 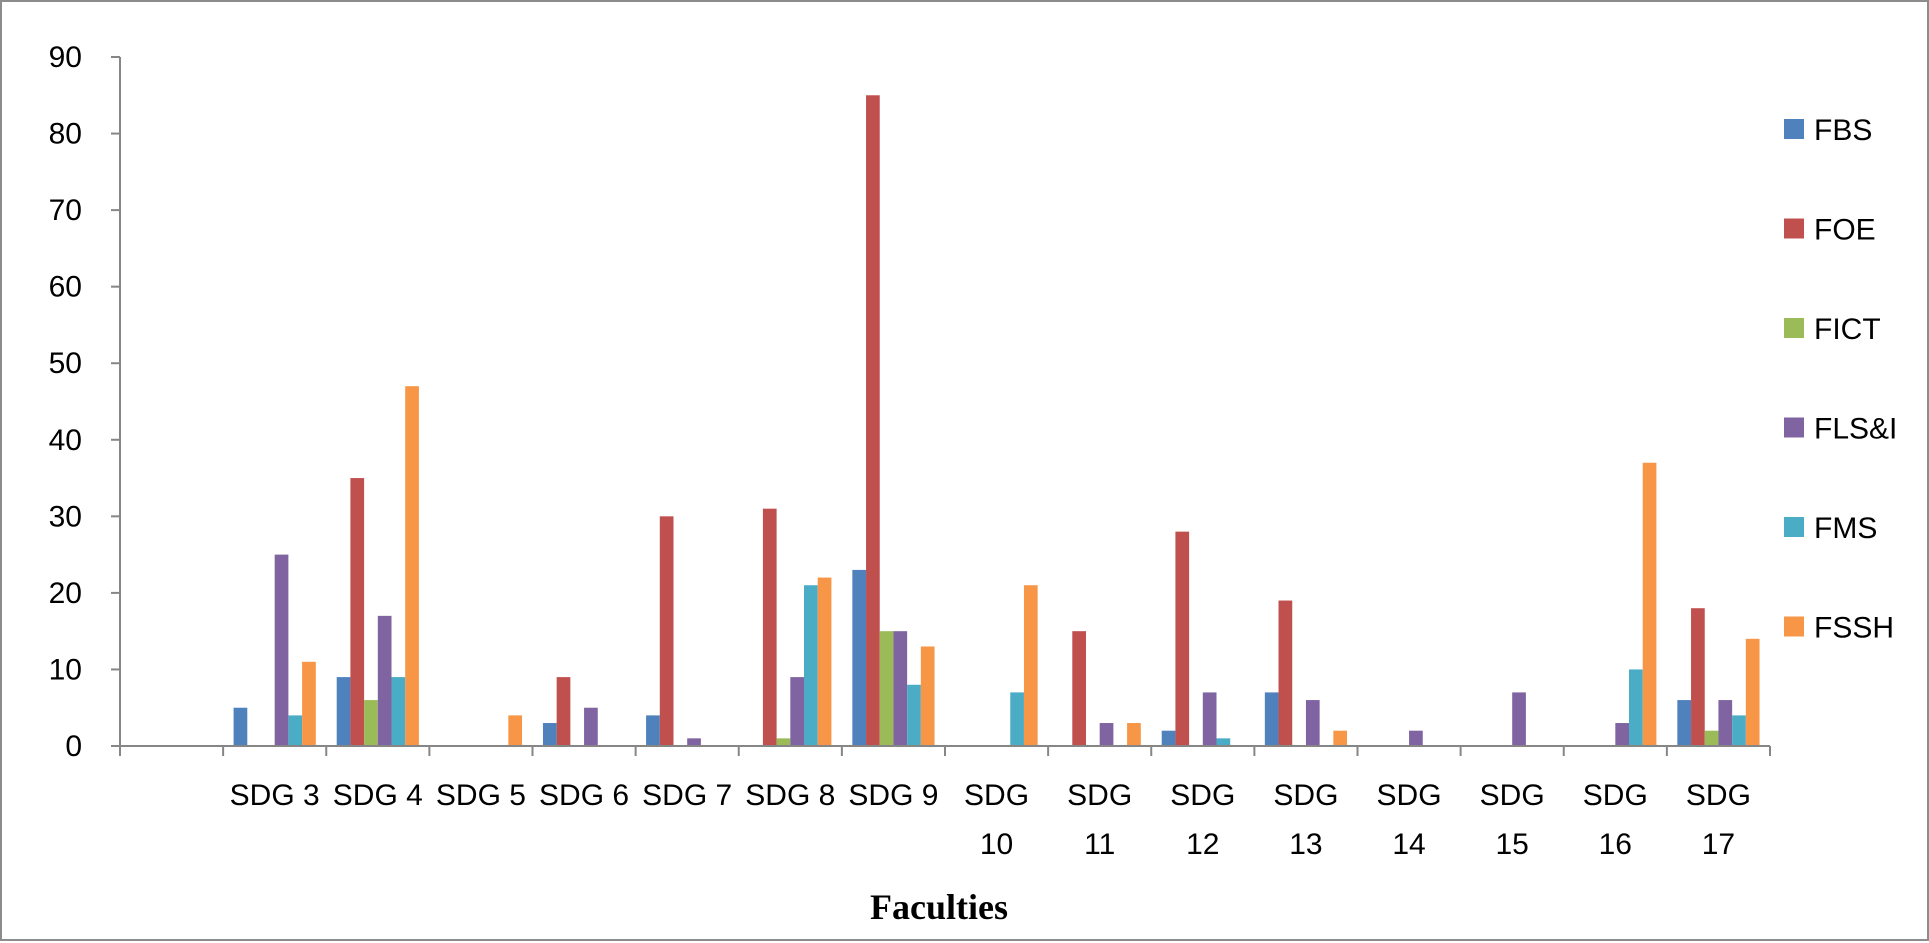 What do you see at coordinates (1847, 329) in the screenshot?
I see `legend-label-fict: FICT` at bounding box center [1847, 329].